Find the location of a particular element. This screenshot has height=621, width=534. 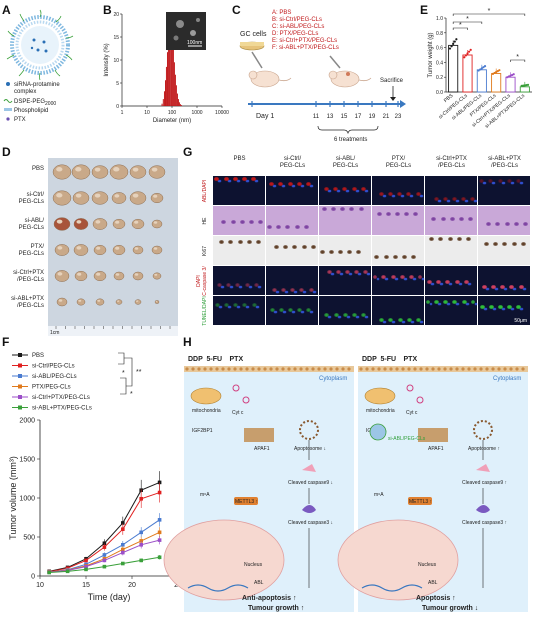

liposome-illustration is located at coordinates (40, 45).